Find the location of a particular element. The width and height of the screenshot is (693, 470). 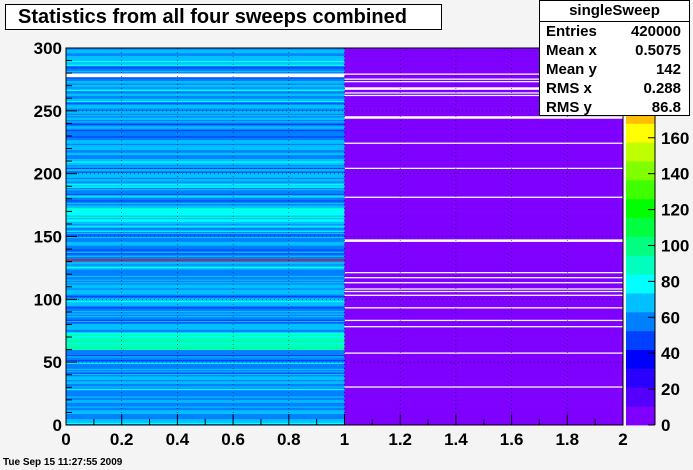

stats-row-entries: Entries 420000 is located at coordinates (614, 31).